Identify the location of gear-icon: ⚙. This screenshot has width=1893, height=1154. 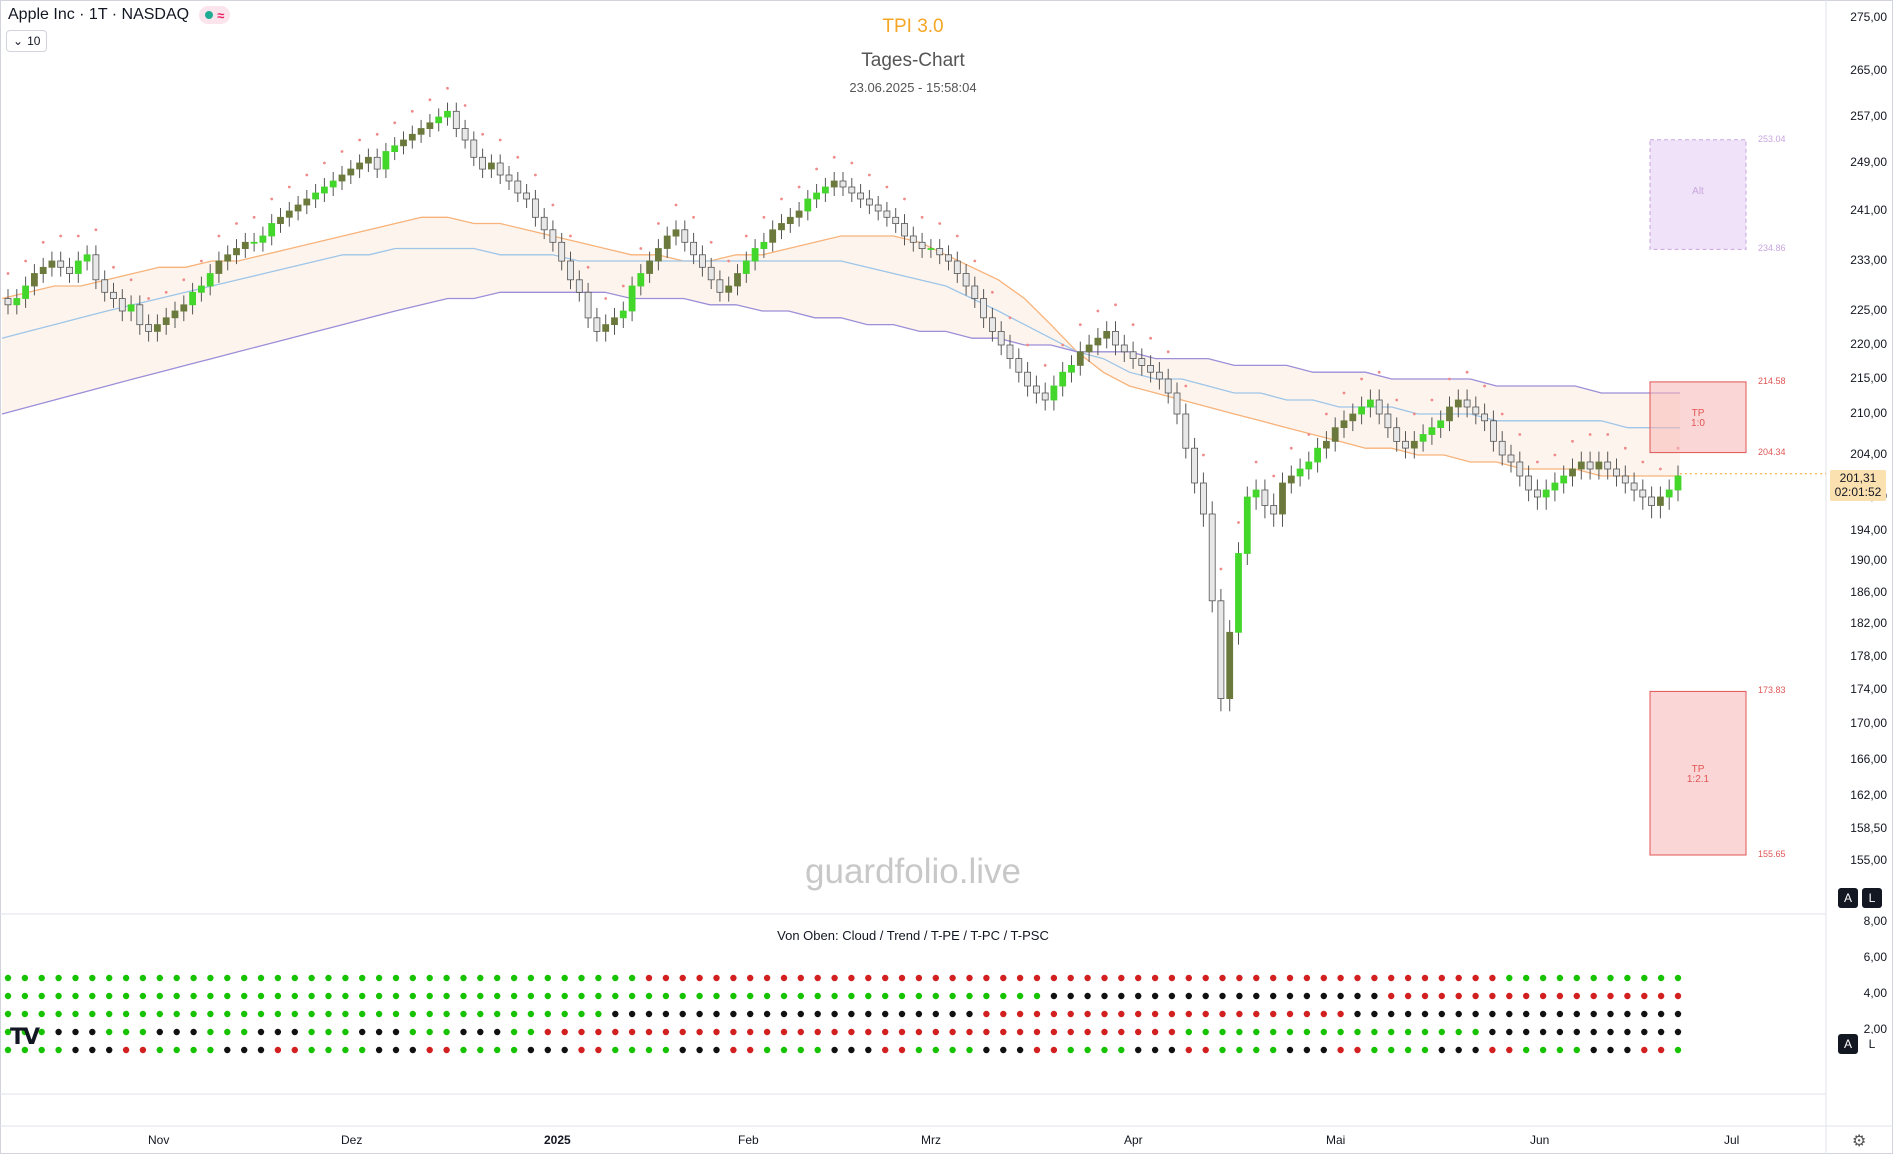
(1859, 1141).